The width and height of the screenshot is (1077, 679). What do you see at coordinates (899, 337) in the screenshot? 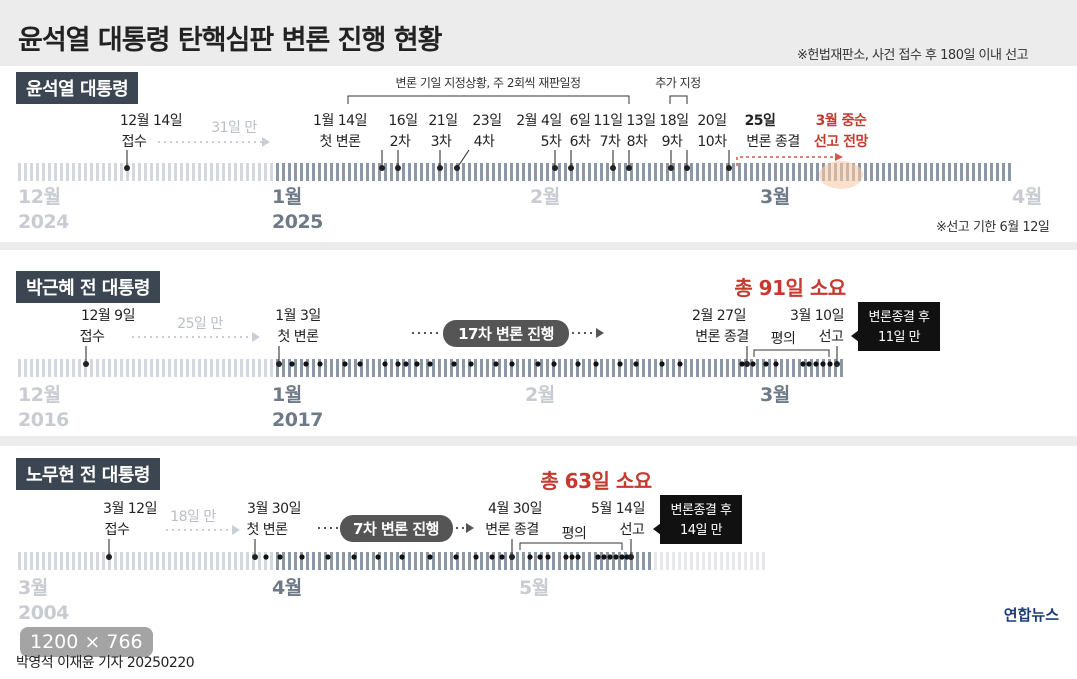
I see `park-callout-line2: 11일 만` at bounding box center [899, 337].